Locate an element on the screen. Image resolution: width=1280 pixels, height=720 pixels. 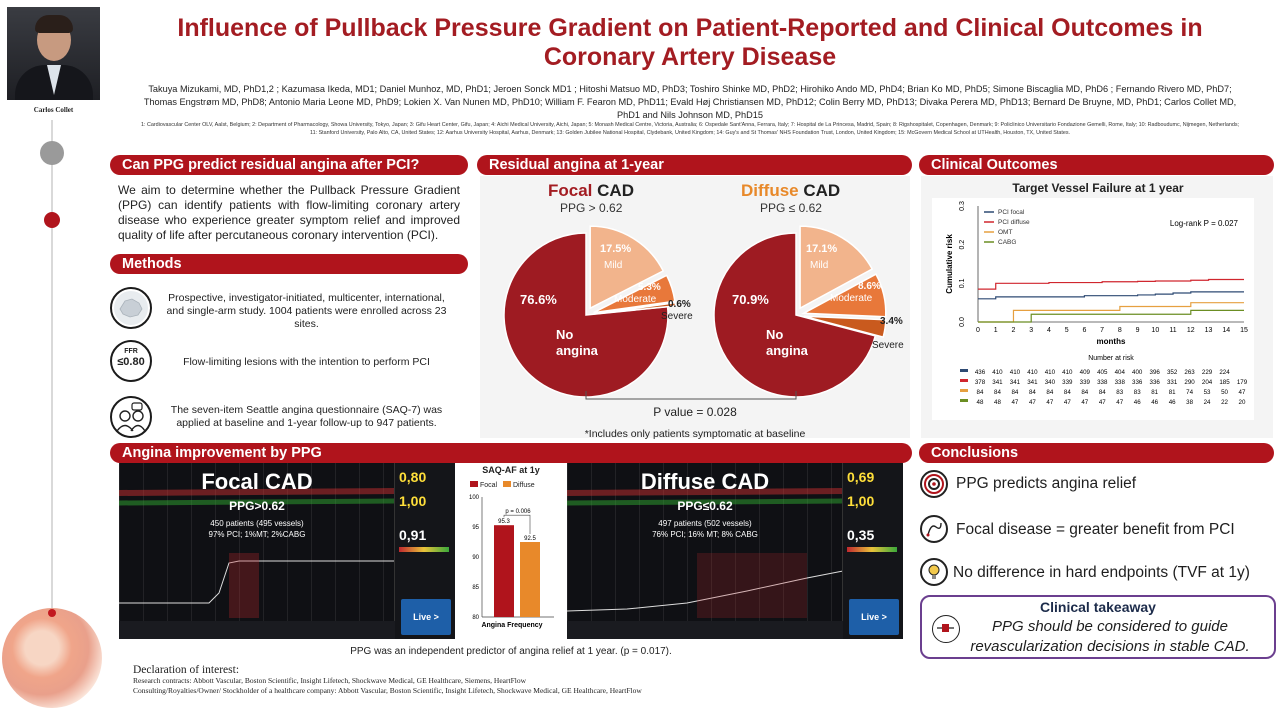
ffr-icon: FFR ≤0.80 is located at coordinates (131, 361).